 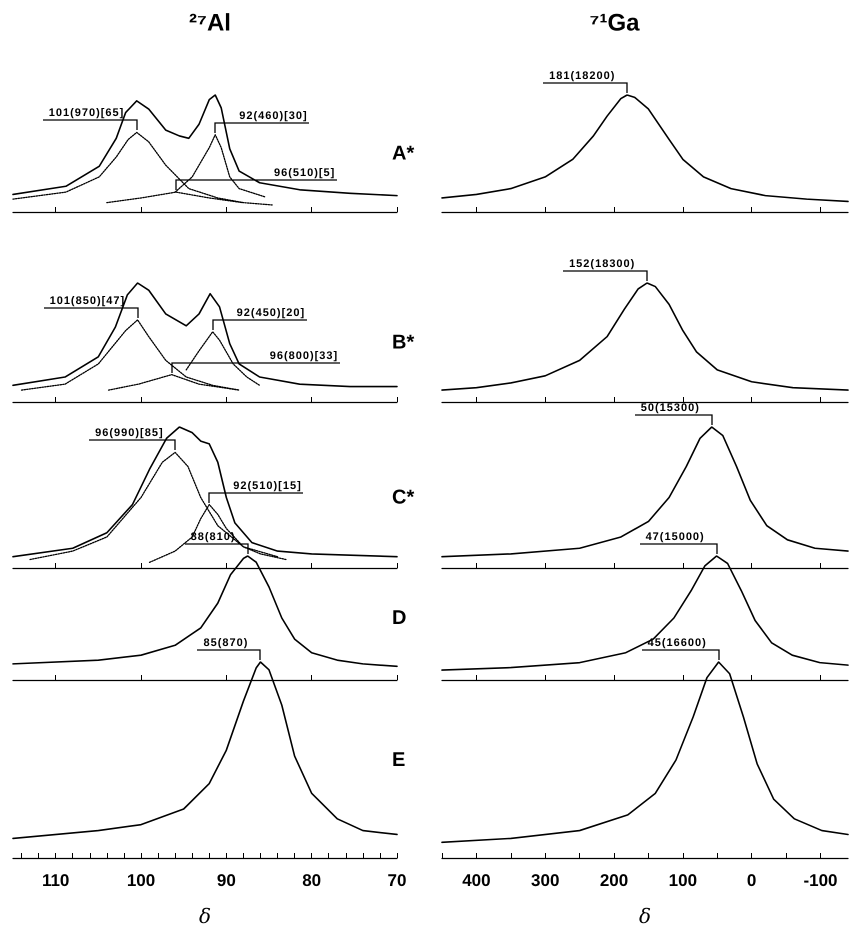 I want to click on annotation: 181(18200), so click(x=582, y=76).